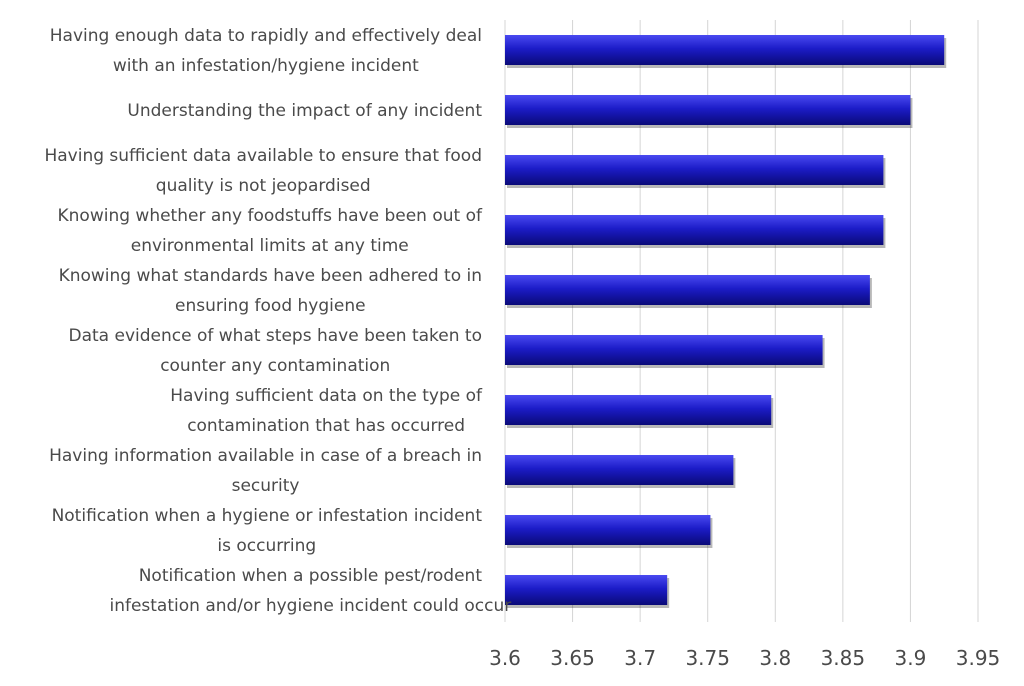 The image size is (1024, 686). What do you see at coordinates (270, 306) in the screenshot?
I see `category-label-line: ensuring food hygiene` at bounding box center [270, 306].